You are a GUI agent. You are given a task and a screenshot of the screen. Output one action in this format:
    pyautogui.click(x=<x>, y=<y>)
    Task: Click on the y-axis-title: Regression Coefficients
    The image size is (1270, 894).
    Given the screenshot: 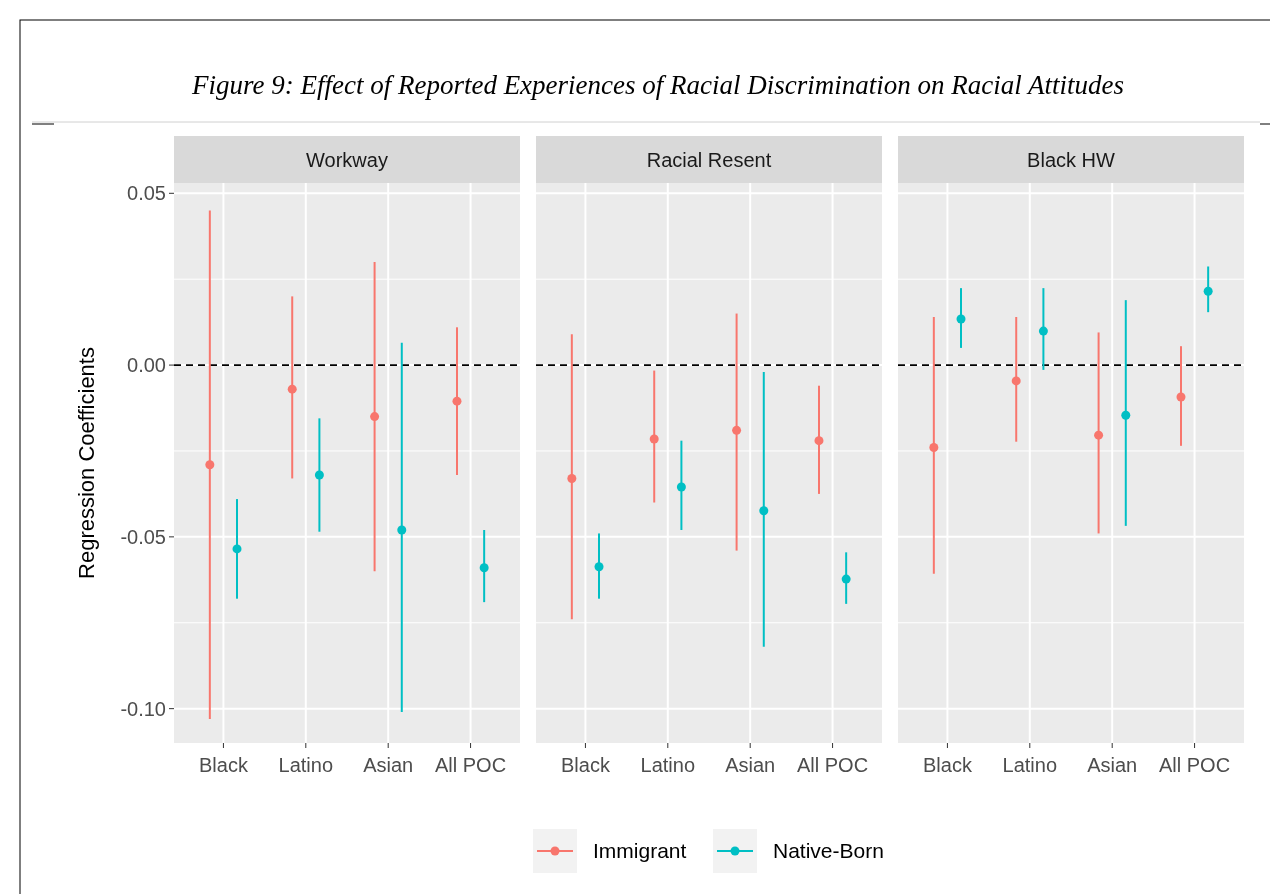 What is the action you would take?
    pyautogui.click(x=86, y=463)
    